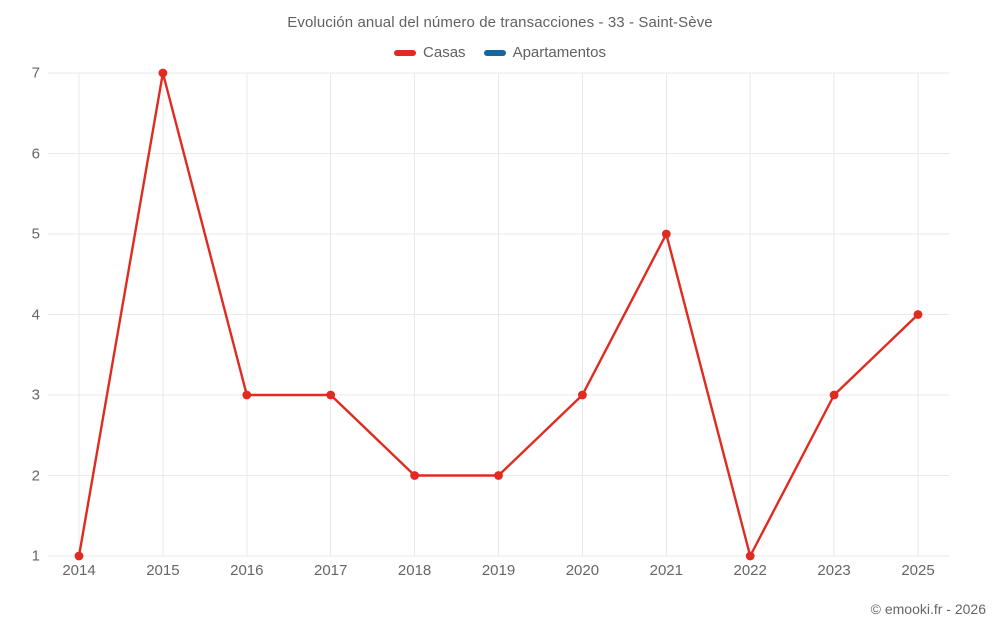  I want to click on x-tick-label-2016: 2016, so click(247, 570).